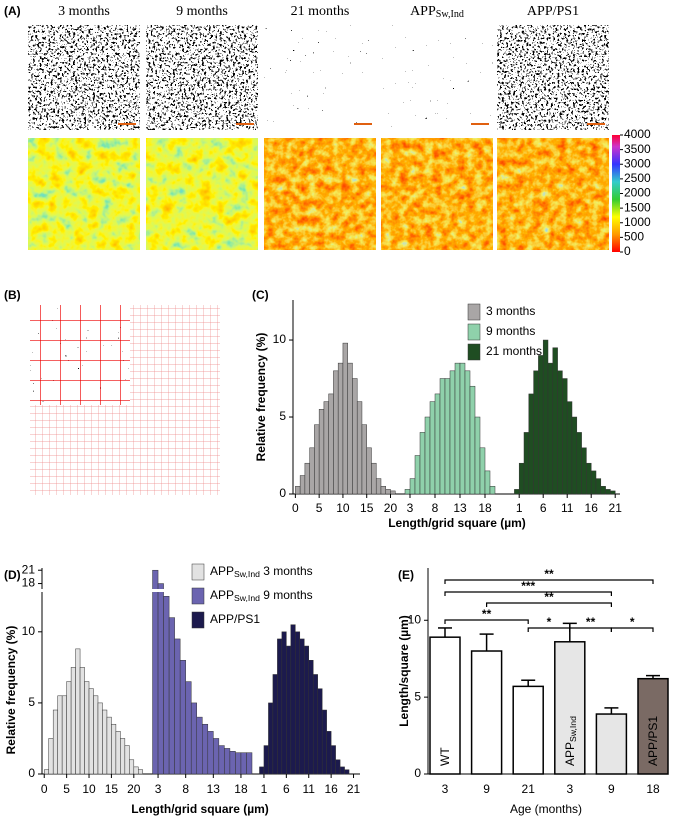 Image resolution: width=676 pixels, height=819 pixels. Describe the element at coordinates (286, 571) in the screenshot. I see `legend-label-part: 3 months` at that location.